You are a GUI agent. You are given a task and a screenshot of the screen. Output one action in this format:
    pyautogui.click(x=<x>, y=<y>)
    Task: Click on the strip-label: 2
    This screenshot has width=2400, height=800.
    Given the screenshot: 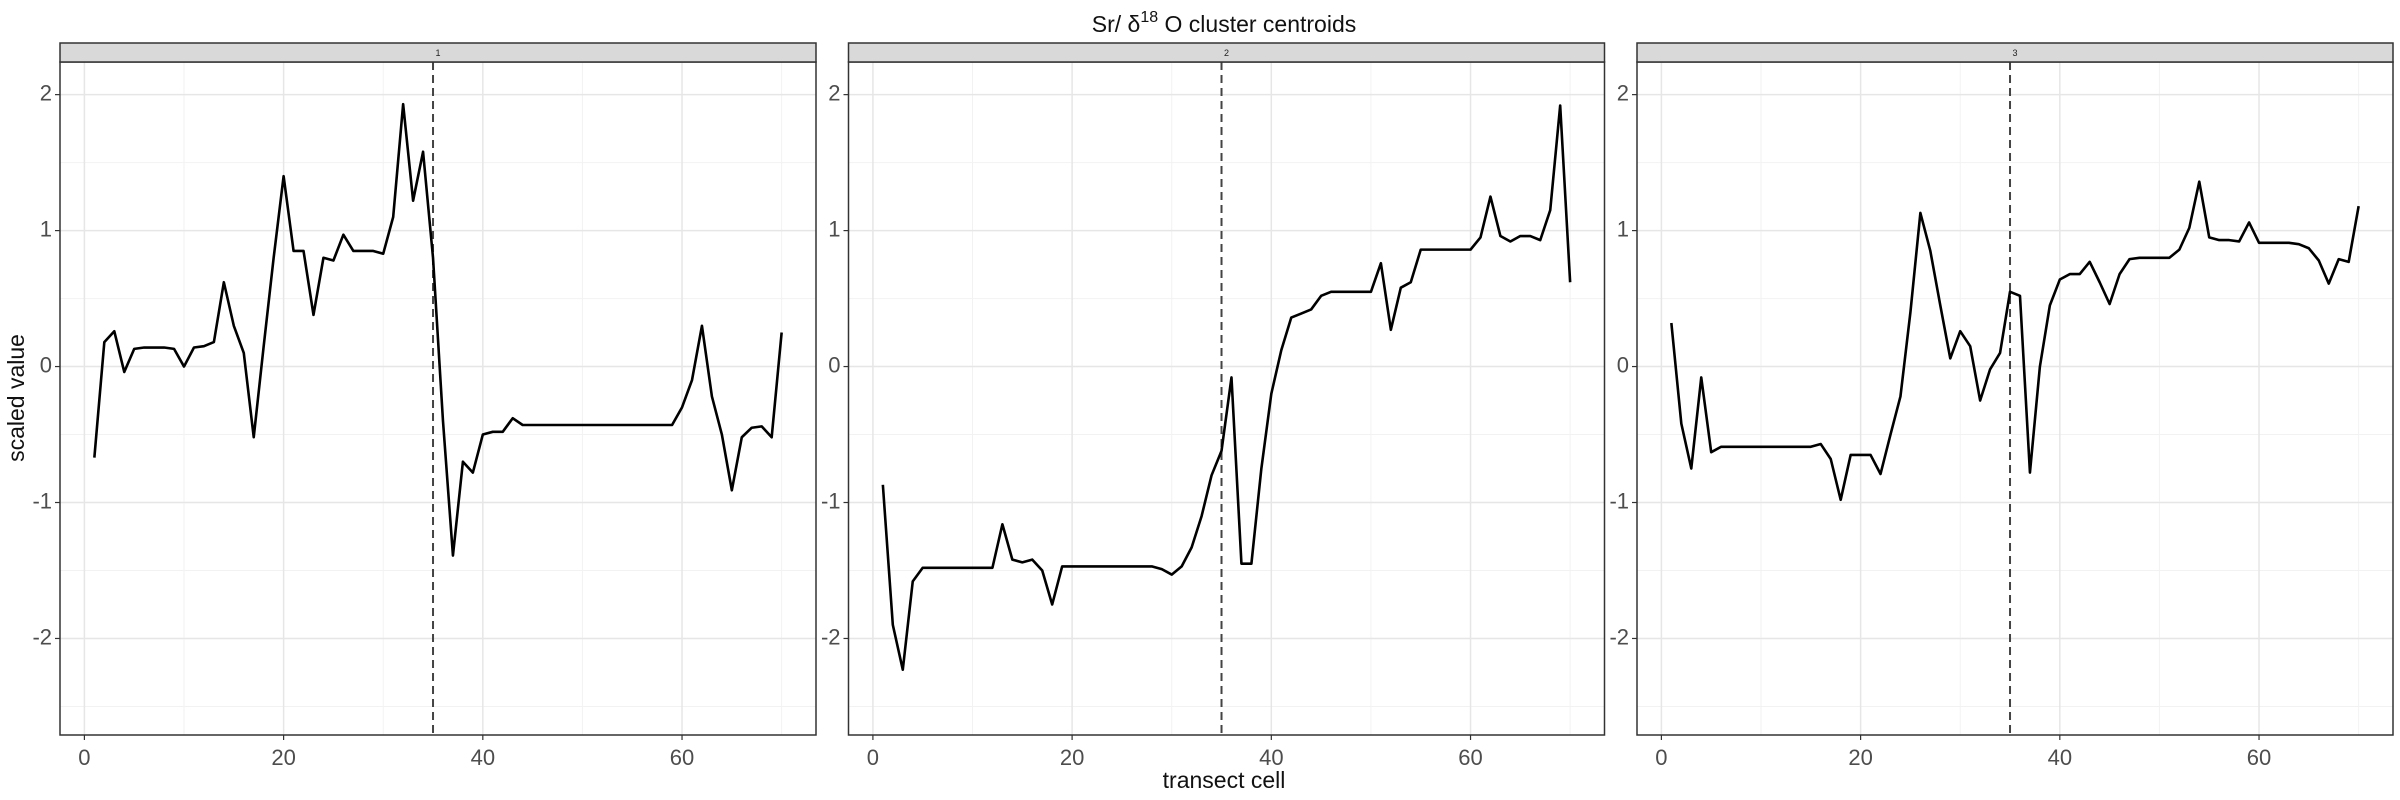 What is the action you would take?
    pyautogui.click(x=1226, y=53)
    